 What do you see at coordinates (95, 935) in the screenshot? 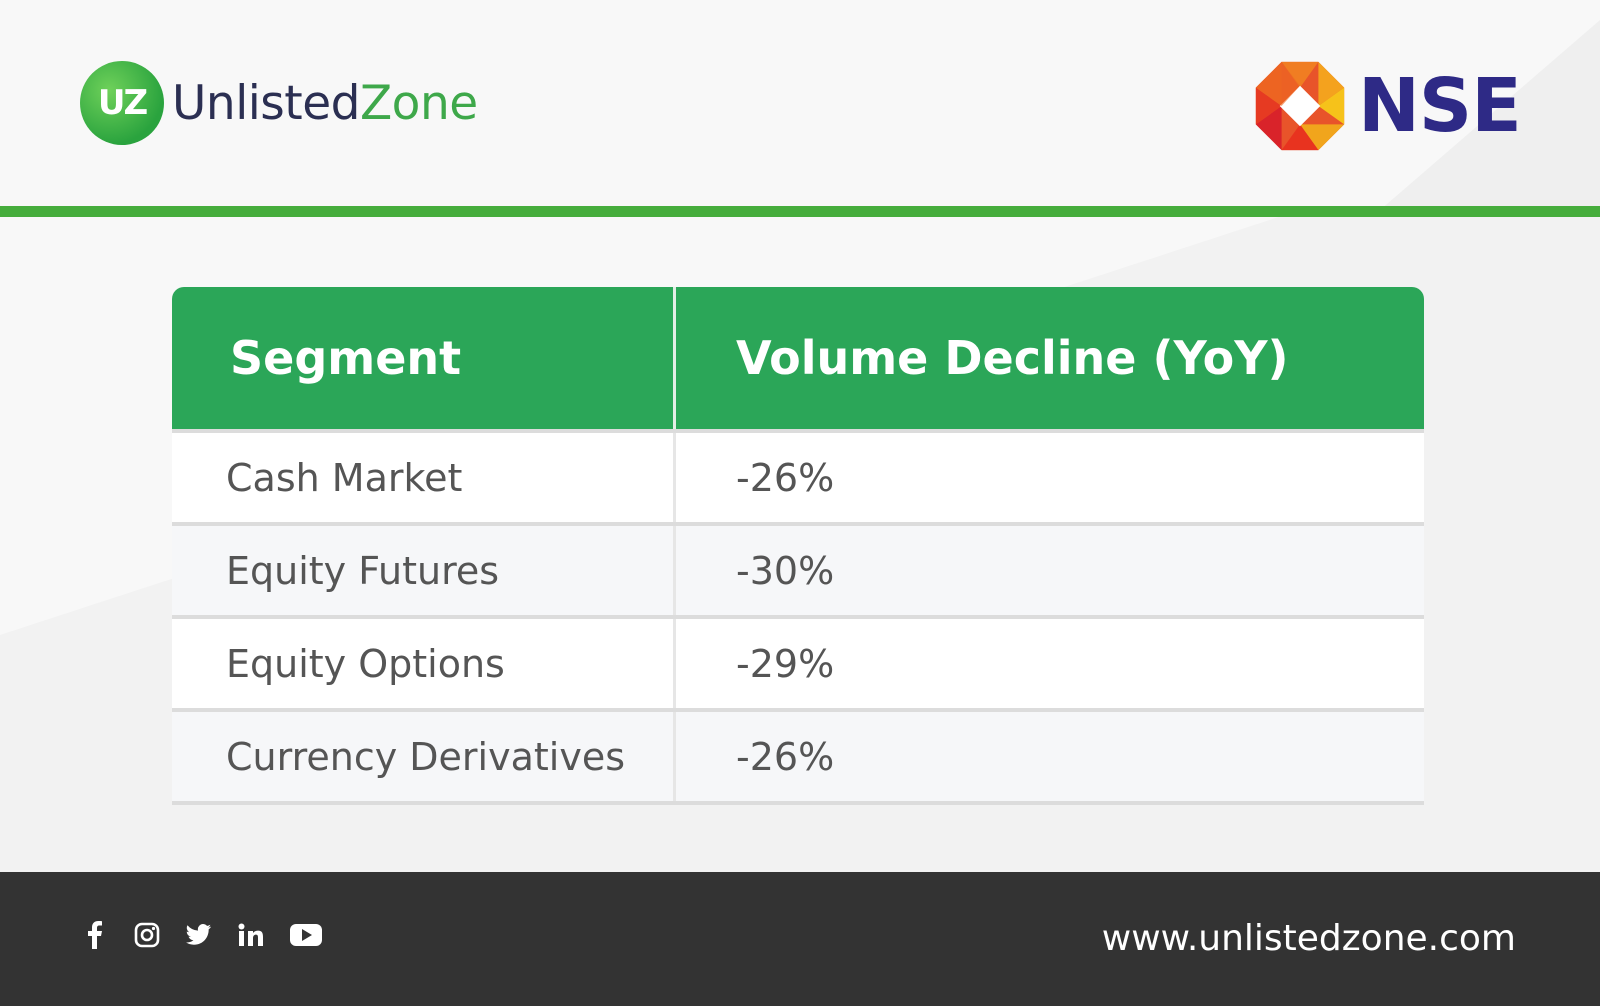
I see `facebook-icon` at bounding box center [95, 935].